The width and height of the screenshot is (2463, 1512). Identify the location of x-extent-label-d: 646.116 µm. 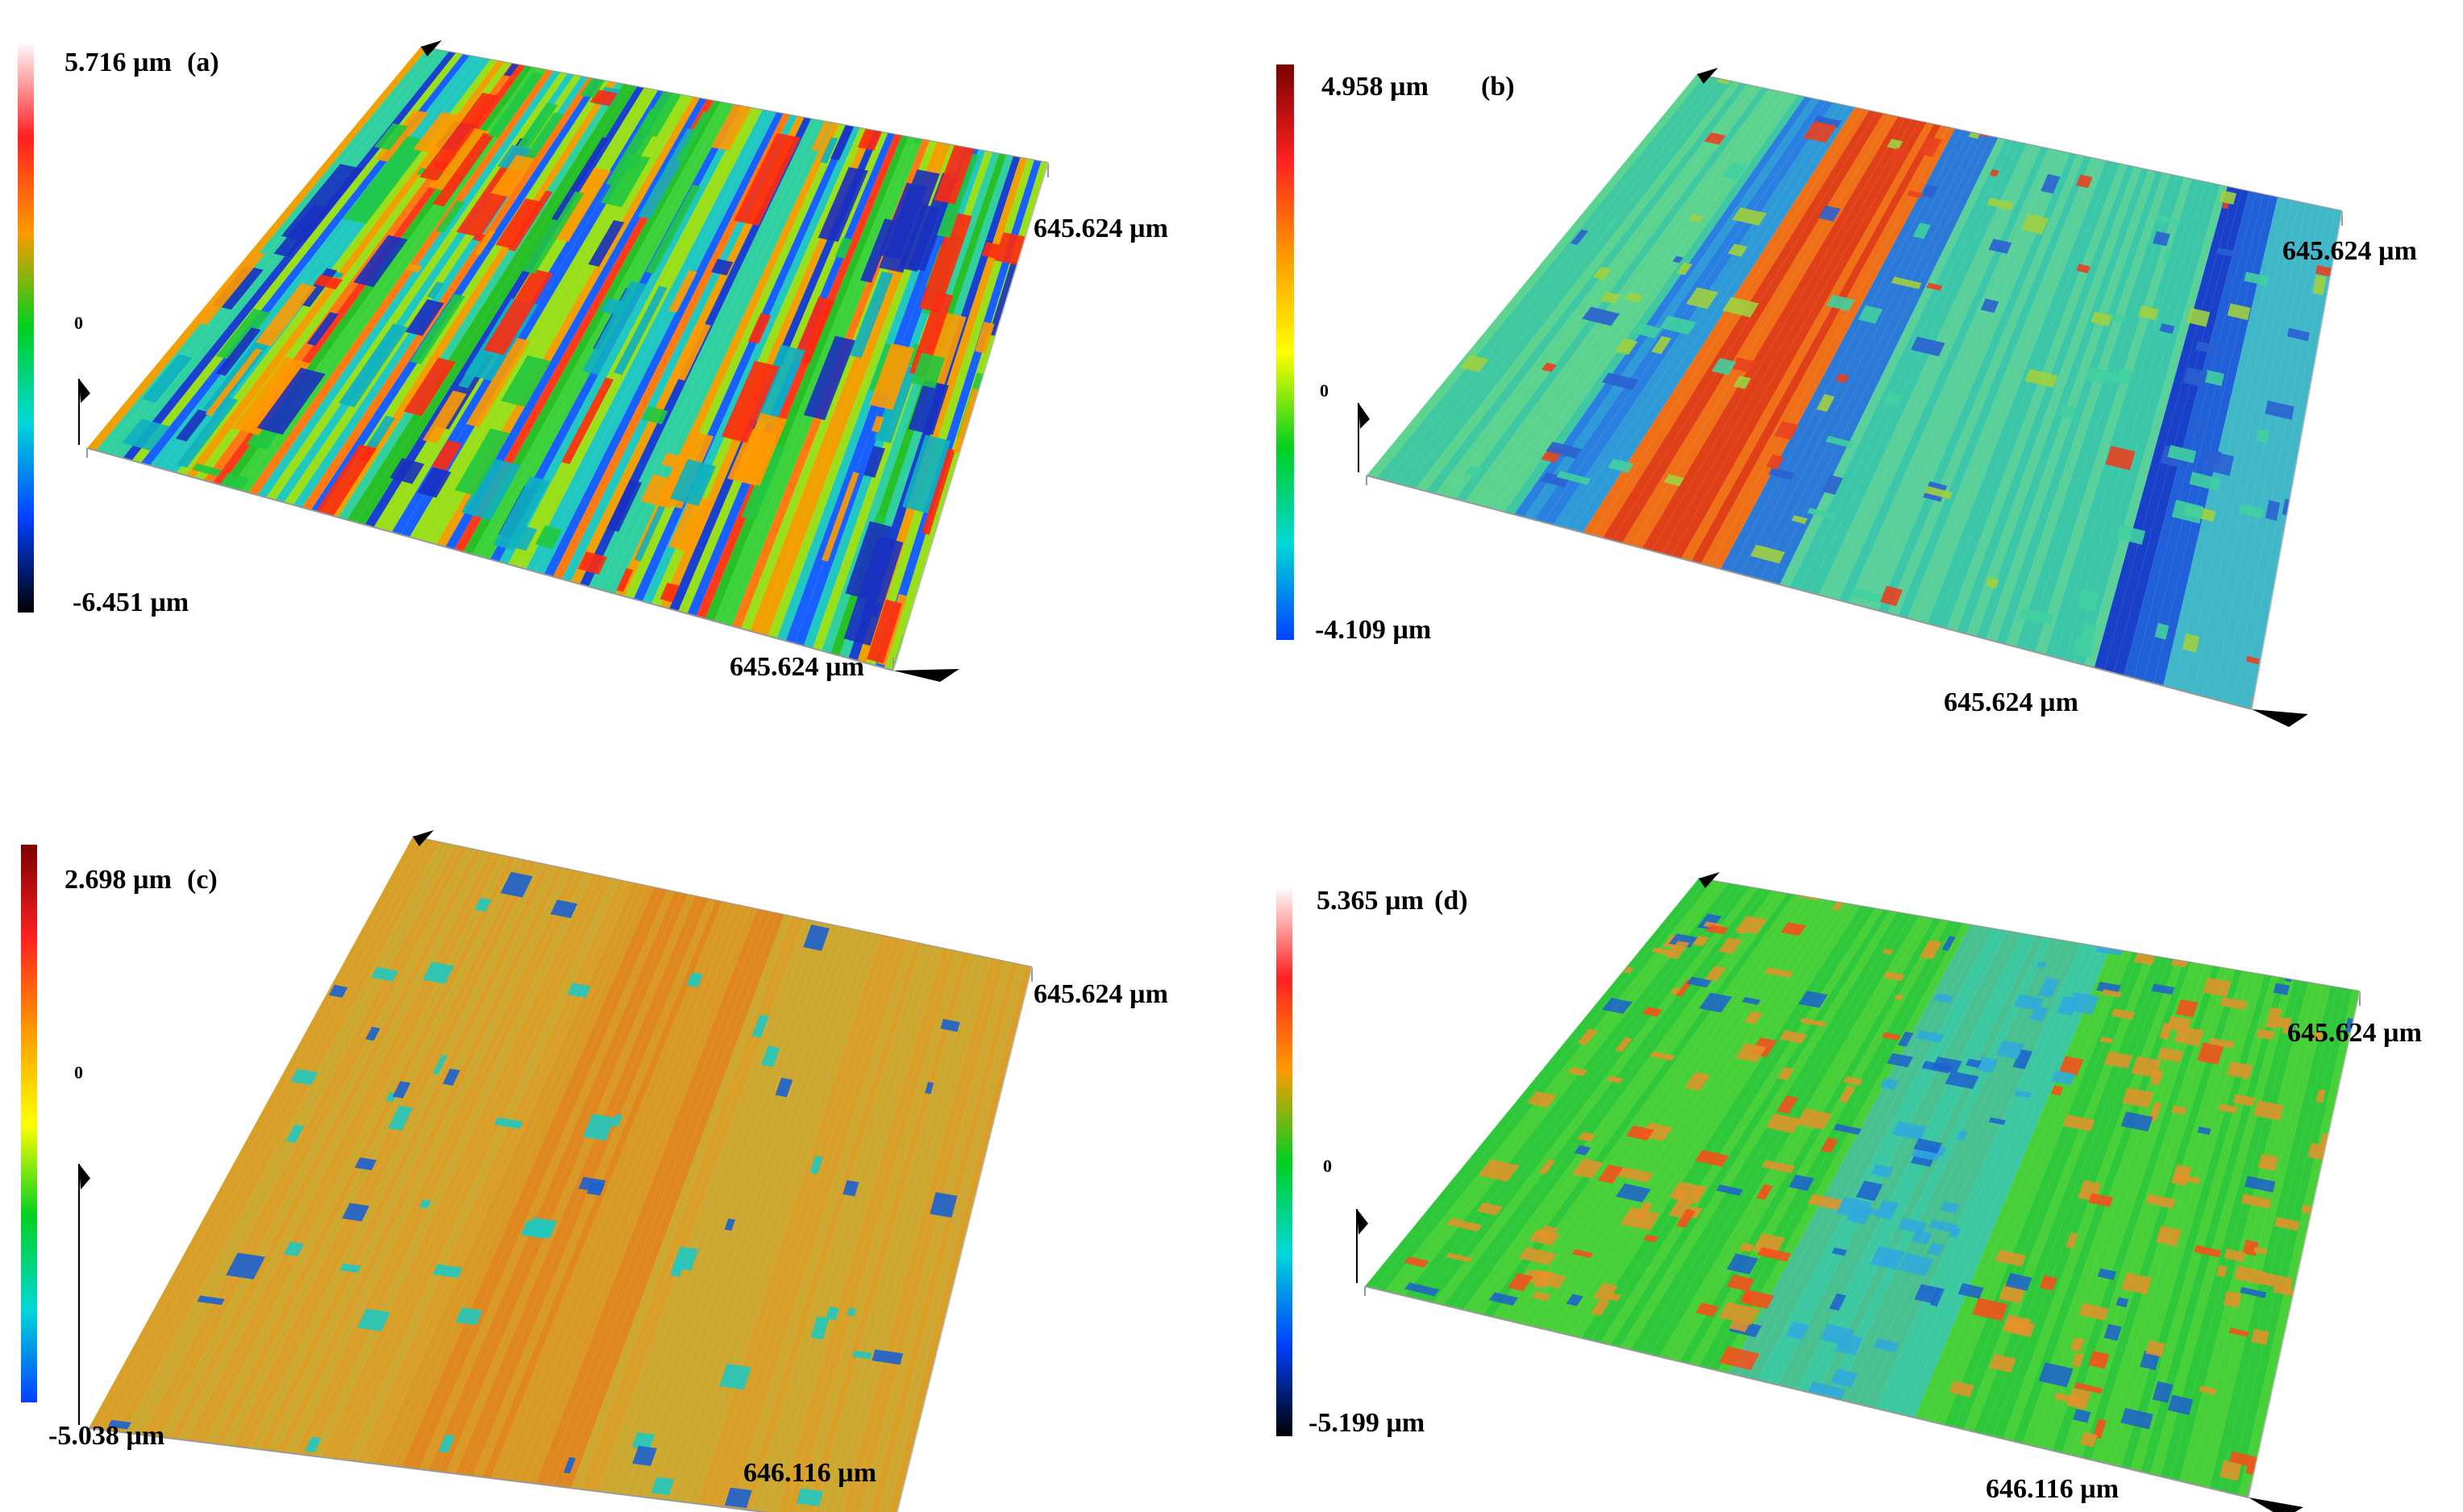
(2052, 1489).